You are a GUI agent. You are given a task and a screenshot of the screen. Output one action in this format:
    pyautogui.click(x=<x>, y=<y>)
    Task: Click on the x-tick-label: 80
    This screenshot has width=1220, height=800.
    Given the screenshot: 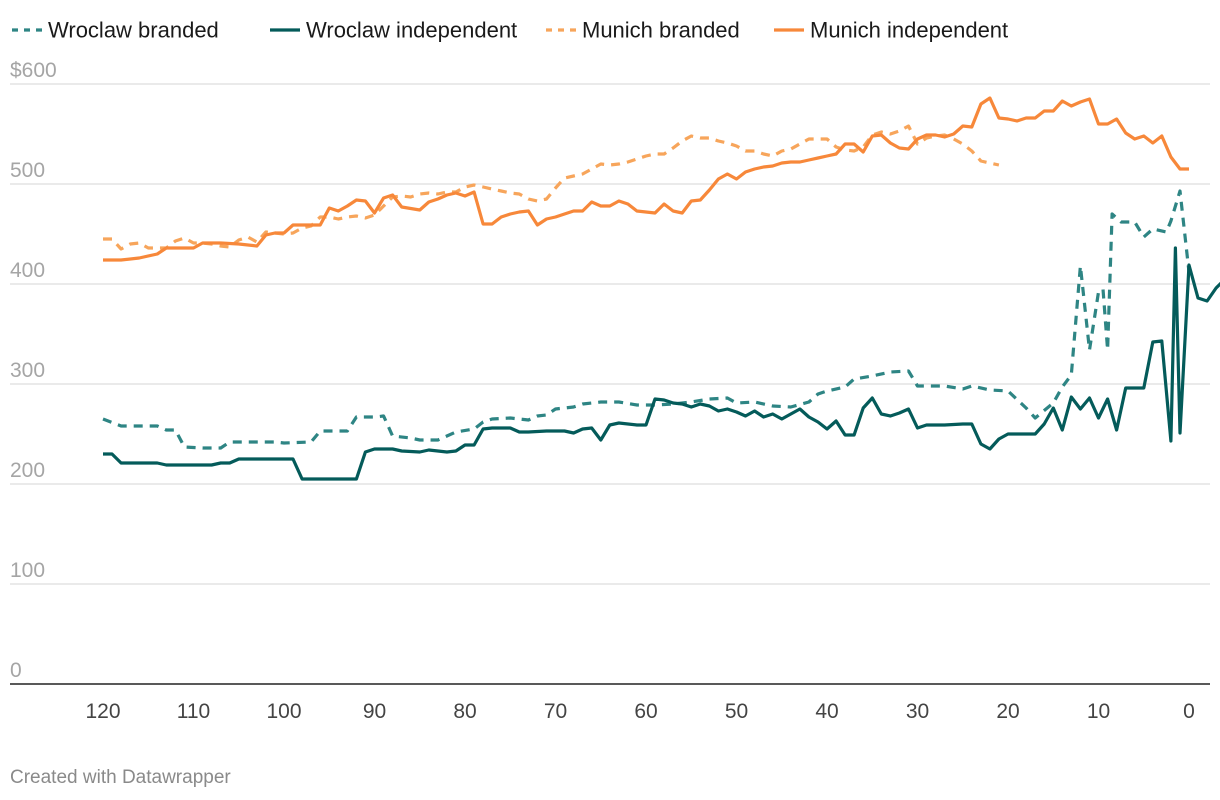 What is the action you would take?
    pyautogui.click(x=464, y=711)
    